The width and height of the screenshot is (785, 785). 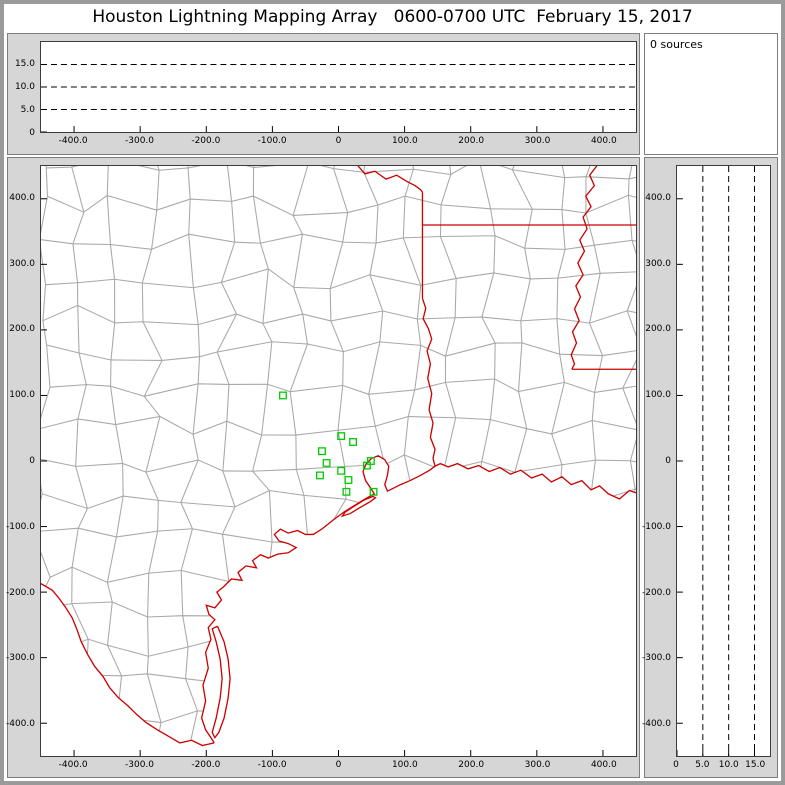 I want to click on y-tick-label: 15.0, so click(x=24, y=64).